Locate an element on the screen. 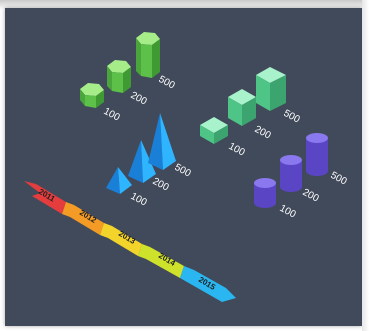 The image size is (369, 331). window-right-edge is located at coordinates (365, 165).